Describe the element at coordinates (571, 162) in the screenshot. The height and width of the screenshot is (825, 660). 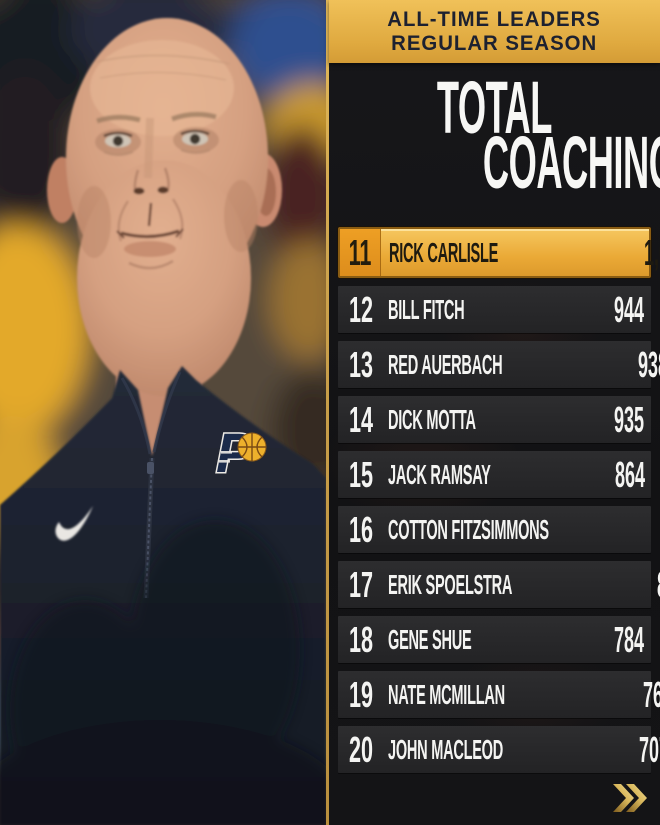
I see `title-line-2: COACHING WINS` at that location.